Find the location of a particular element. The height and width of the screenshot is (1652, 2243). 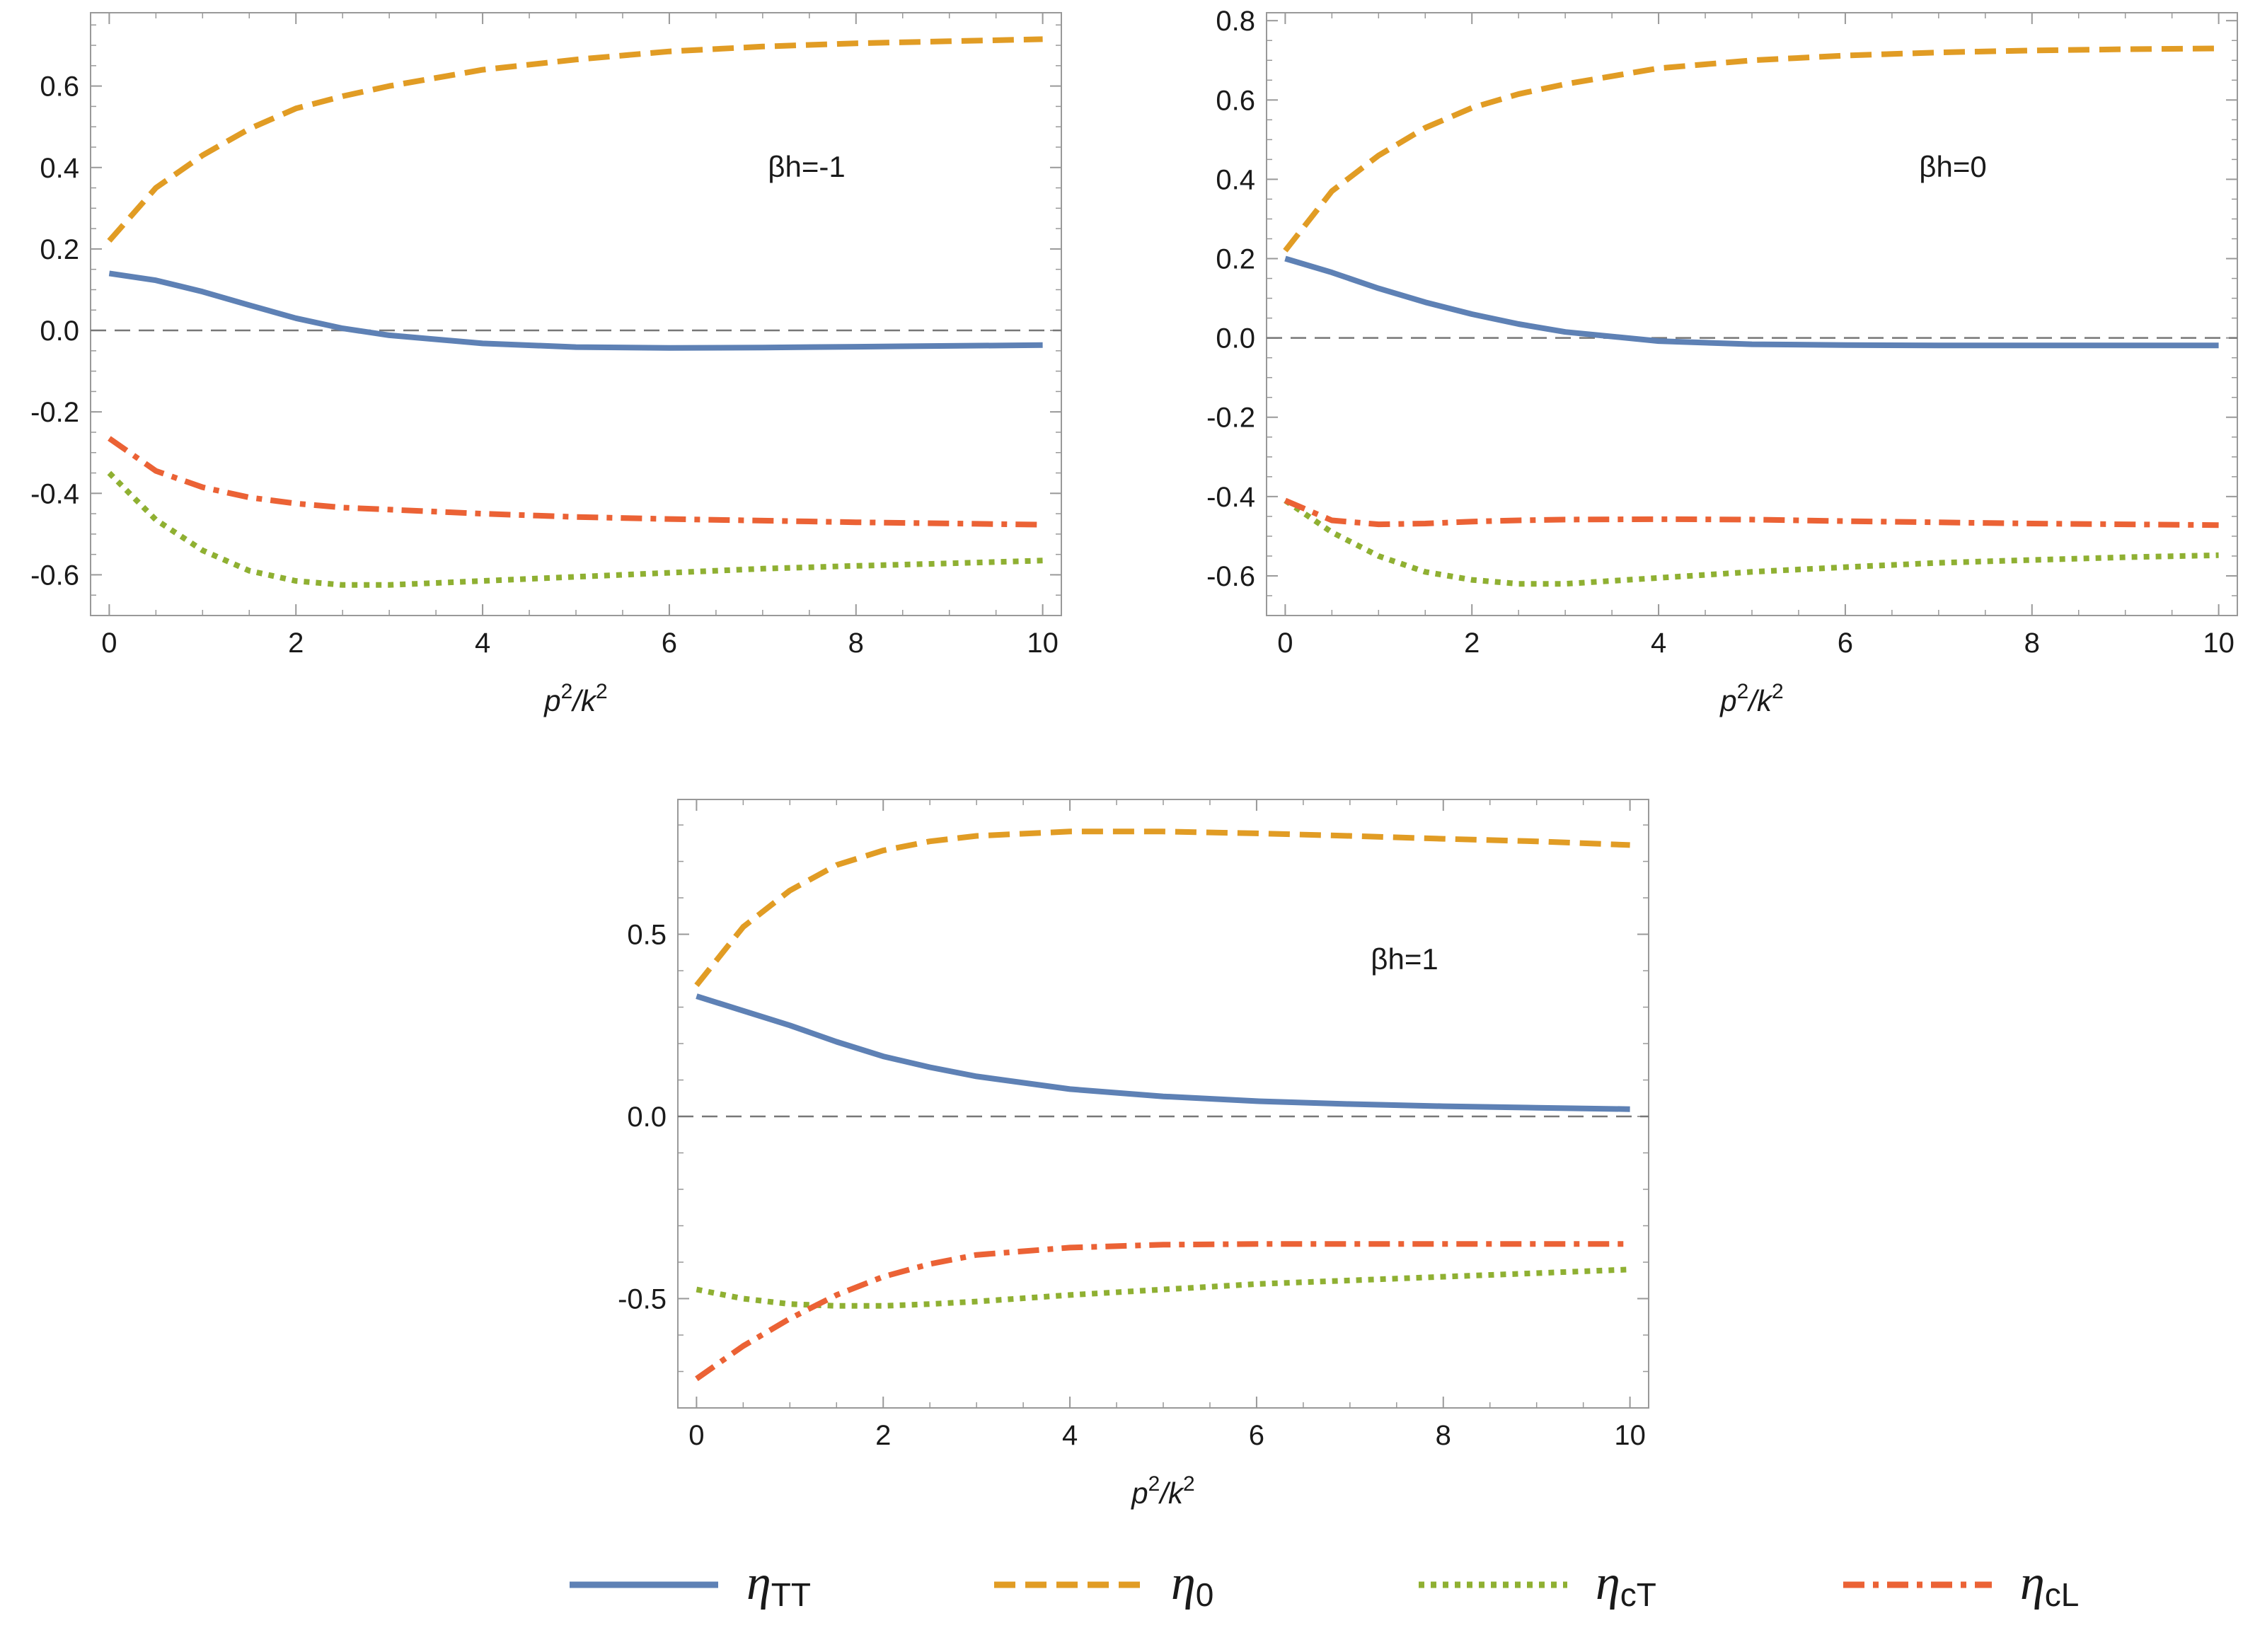

legend: ηTT η0 ηcT ηcL is located at coordinates (1324, 1584).